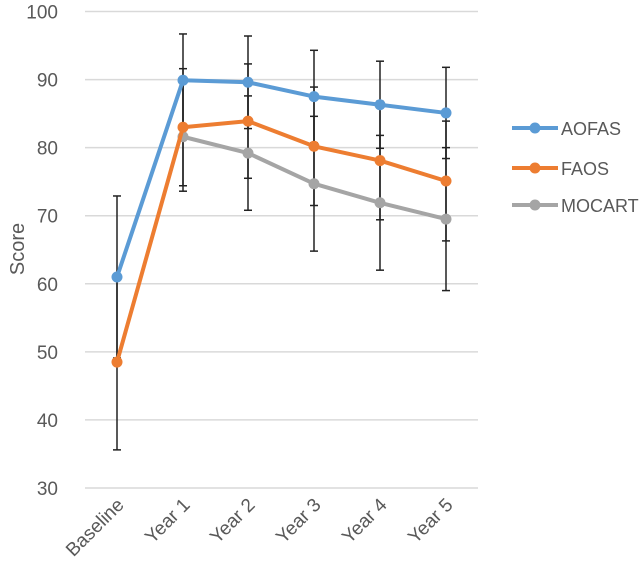  What do you see at coordinates (47, 285) in the screenshot?
I see `y-tick-label: 60` at bounding box center [47, 285].